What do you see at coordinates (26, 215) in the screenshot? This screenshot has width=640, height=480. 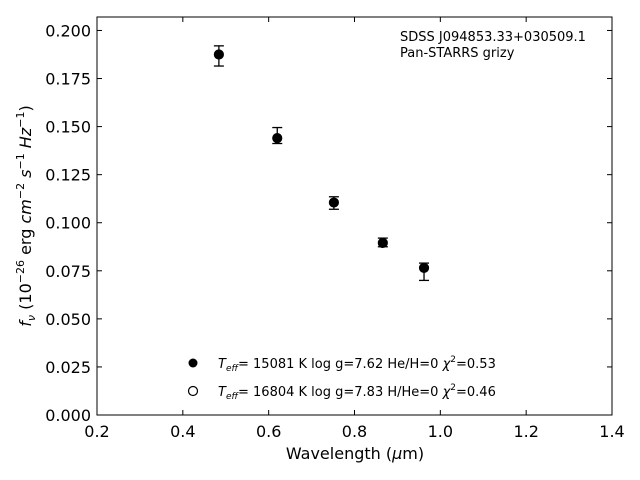 I see `y-axis-label: fν (10−26 erg cm−2 s−1 Hz−1)` at bounding box center [26, 215].